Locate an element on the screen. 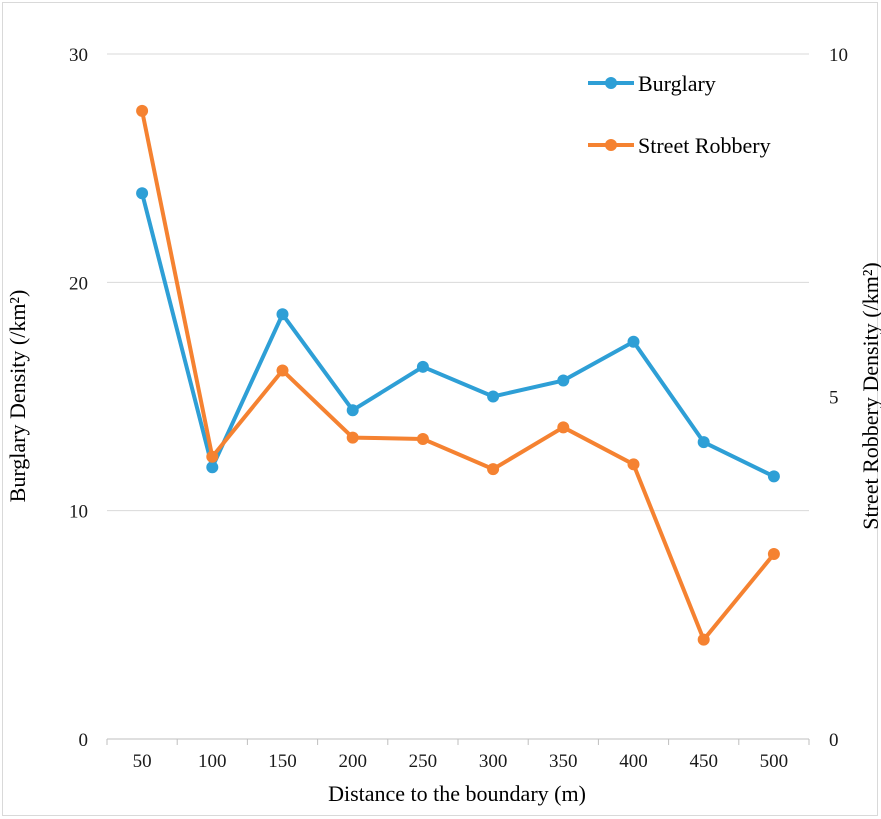  legend-swatch-street-robbery-marker is located at coordinates (611, 145).